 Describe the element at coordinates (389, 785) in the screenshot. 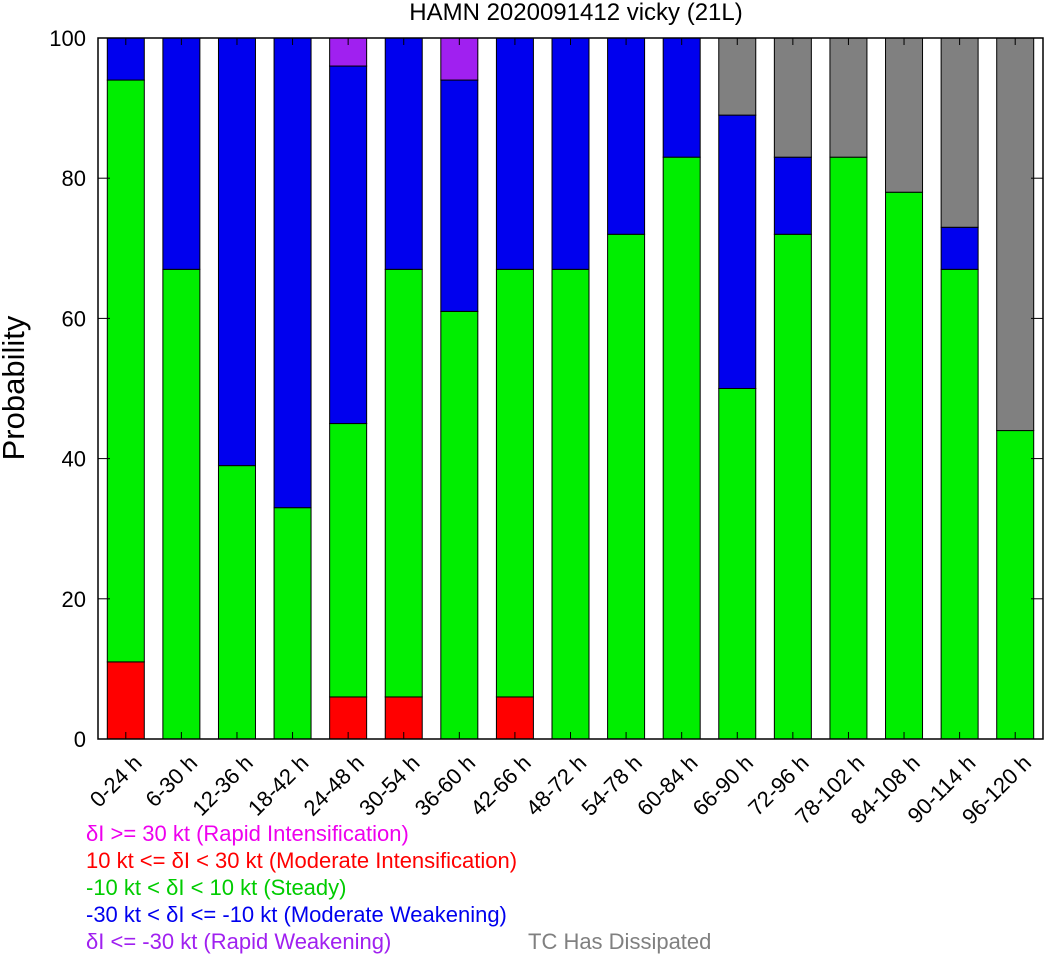

I see `x-tick-label: 30-54 h` at that location.